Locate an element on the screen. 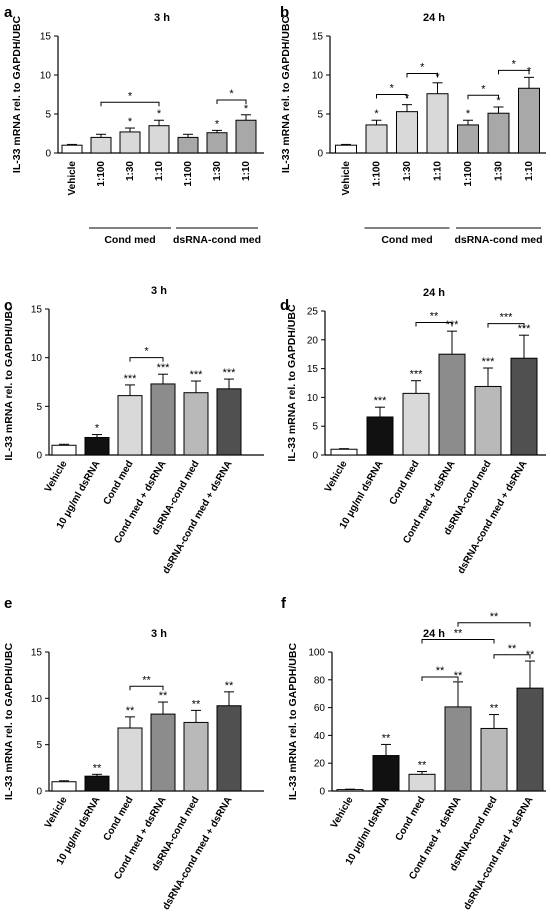  y-tick-label: 100 is located at coordinates (316, 653).